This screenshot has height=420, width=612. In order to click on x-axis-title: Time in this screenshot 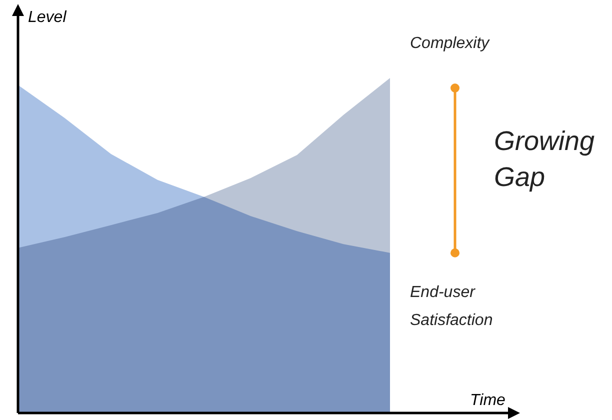, I will do `click(488, 400)`.